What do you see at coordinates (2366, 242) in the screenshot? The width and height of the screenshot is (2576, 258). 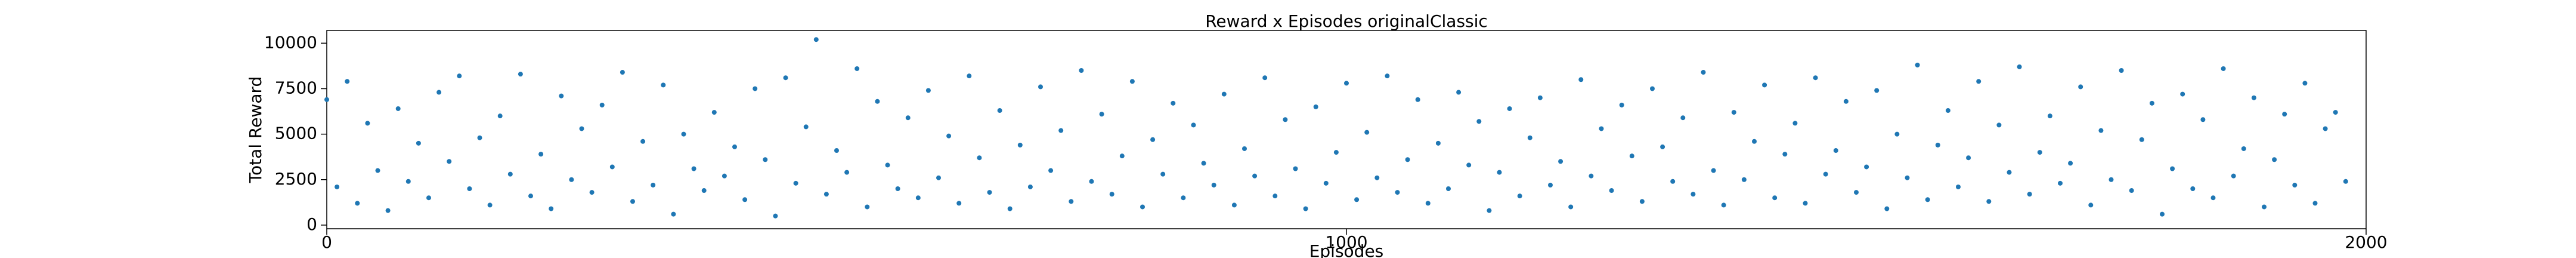 I see `x-tick-label: 2000` at bounding box center [2366, 242].